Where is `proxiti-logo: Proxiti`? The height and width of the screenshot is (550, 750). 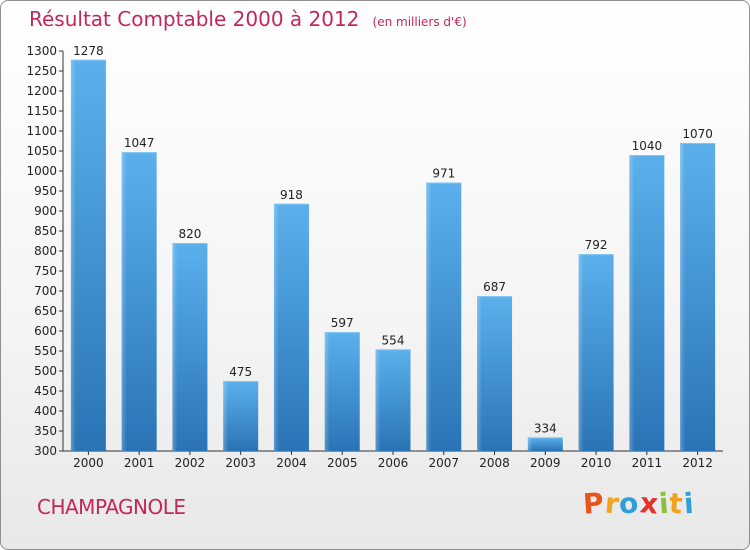 proxiti-logo: Proxiti is located at coordinates (638, 503).